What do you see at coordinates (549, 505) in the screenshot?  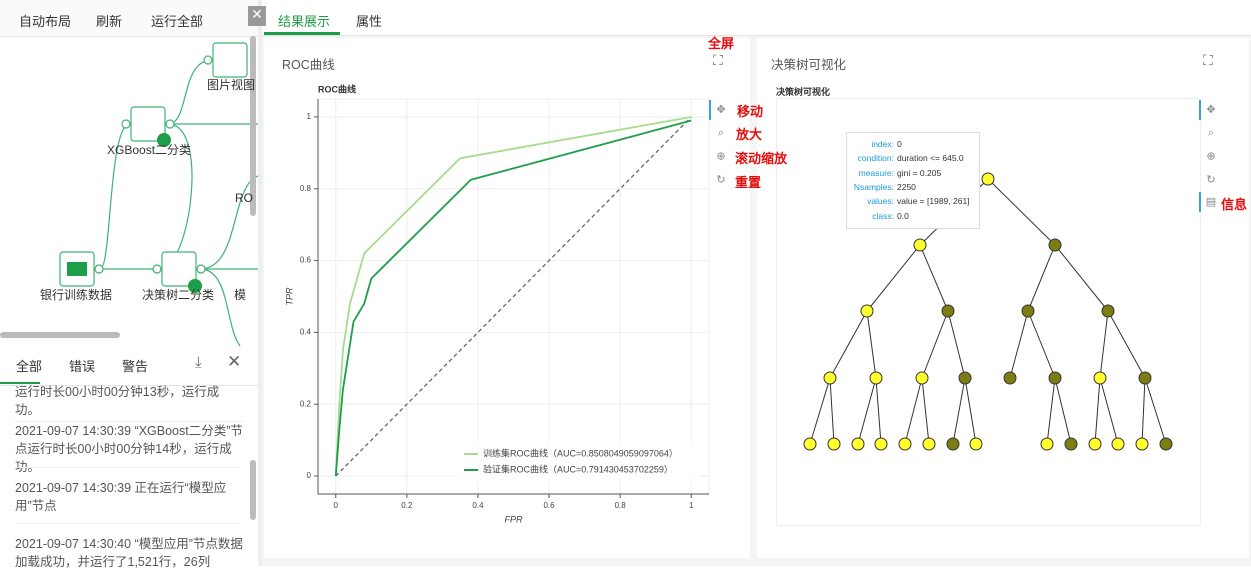 I see `x-tick-label: 0.6` at bounding box center [549, 505].